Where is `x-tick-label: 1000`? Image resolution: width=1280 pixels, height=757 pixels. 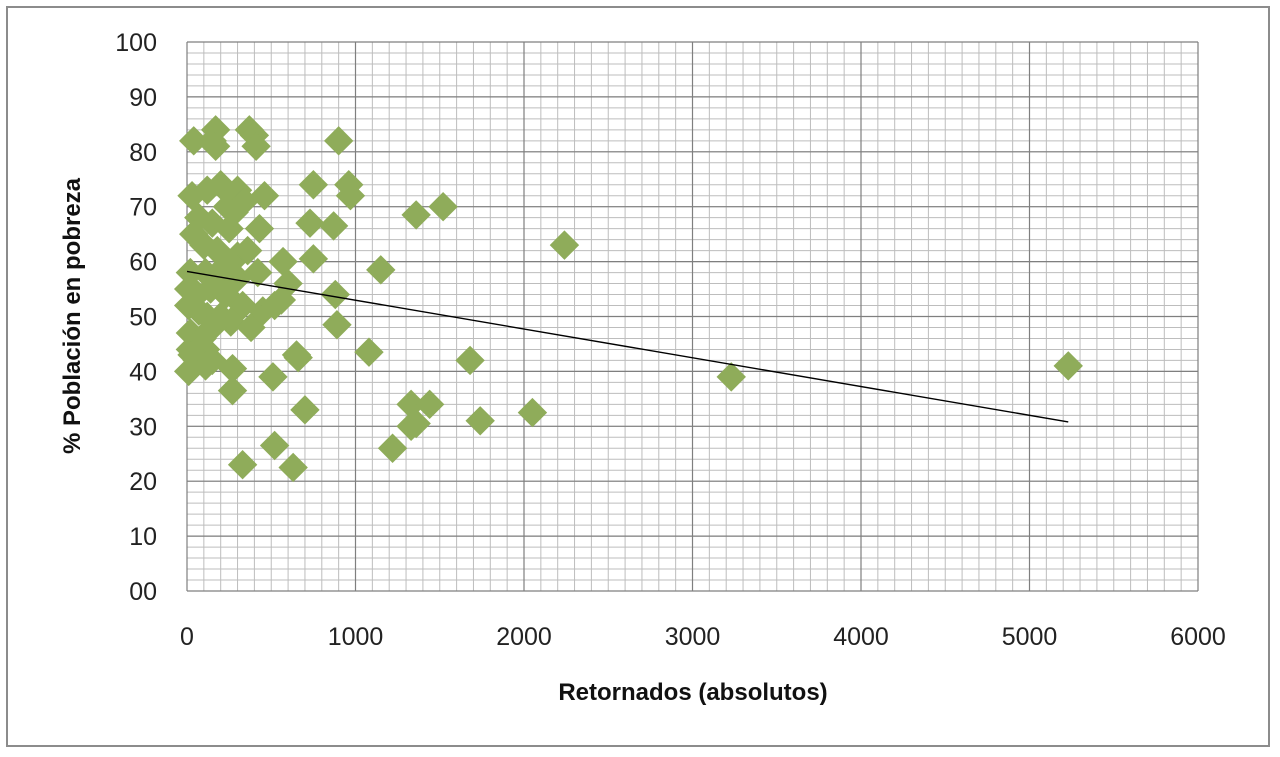 x-tick-label: 1000 is located at coordinates (356, 637).